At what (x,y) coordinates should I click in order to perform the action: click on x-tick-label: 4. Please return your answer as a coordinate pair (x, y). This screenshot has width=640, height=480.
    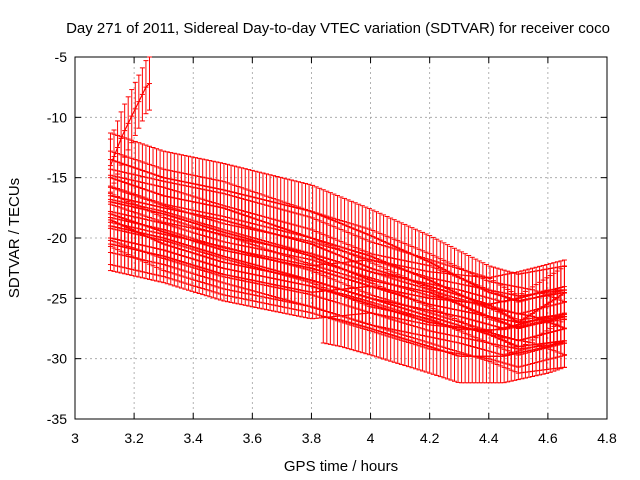
    Looking at the image, I should click on (371, 438).